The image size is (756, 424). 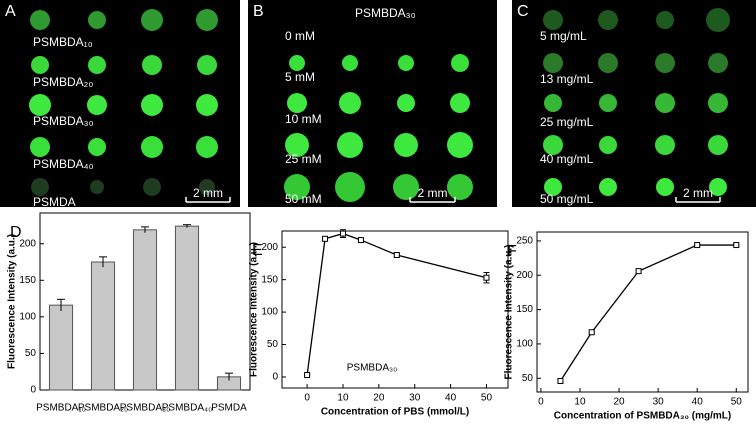 What do you see at coordinates (372, 368) in the screenshot?
I see `annotation: PSMBDA₃₀` at bounding box center [372, 368].